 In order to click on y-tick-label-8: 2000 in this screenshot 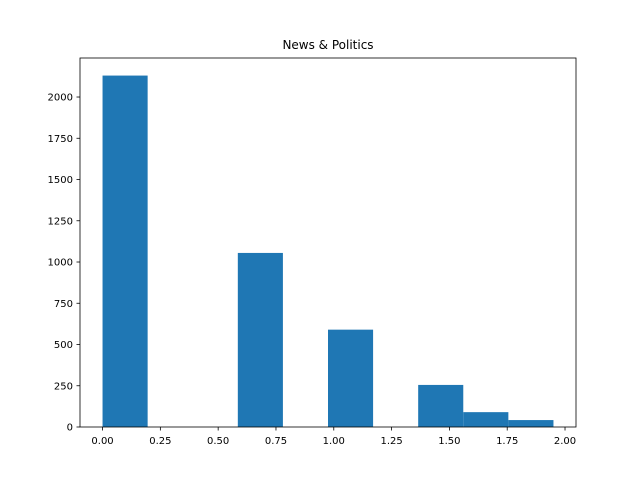, I will do `click(60, 98)`.